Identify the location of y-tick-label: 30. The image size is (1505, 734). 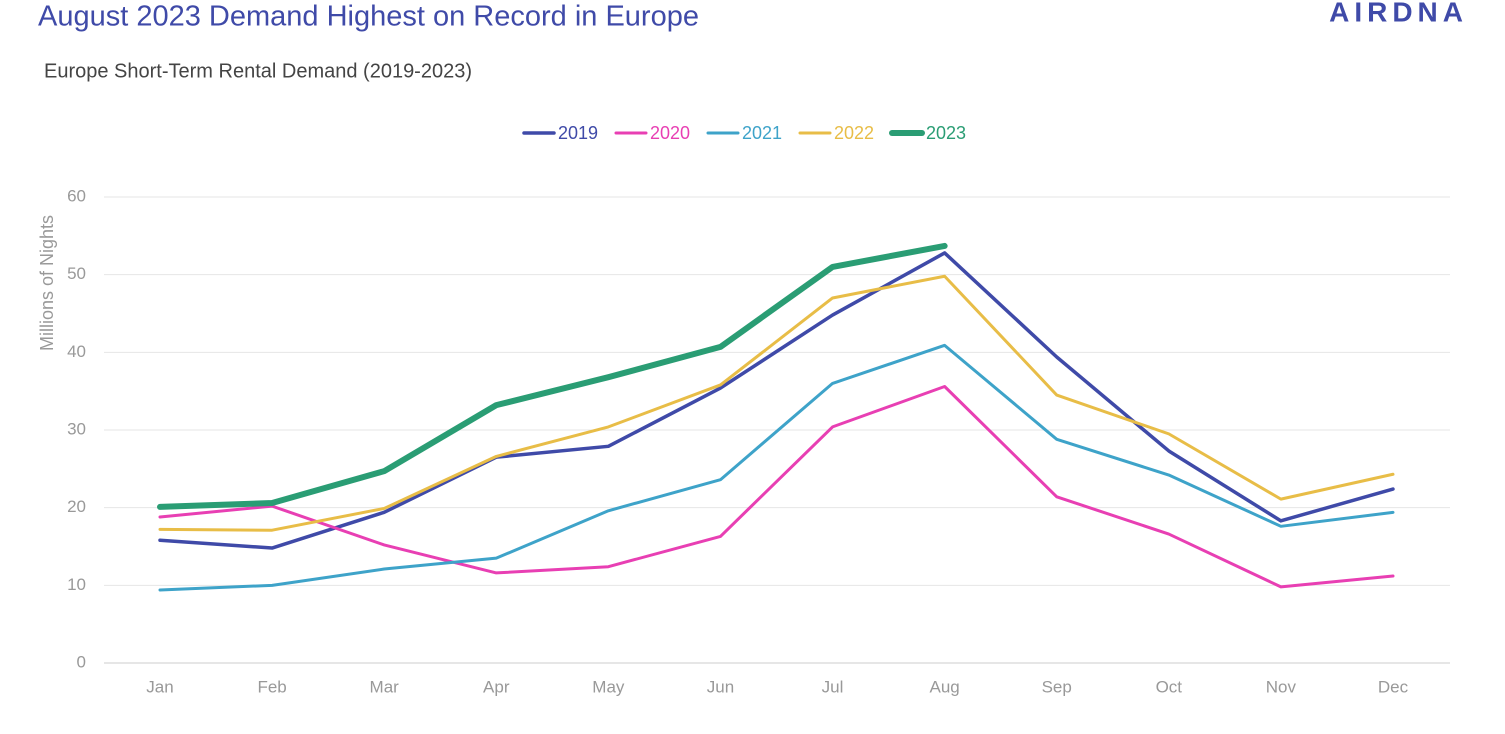
(76, 428).